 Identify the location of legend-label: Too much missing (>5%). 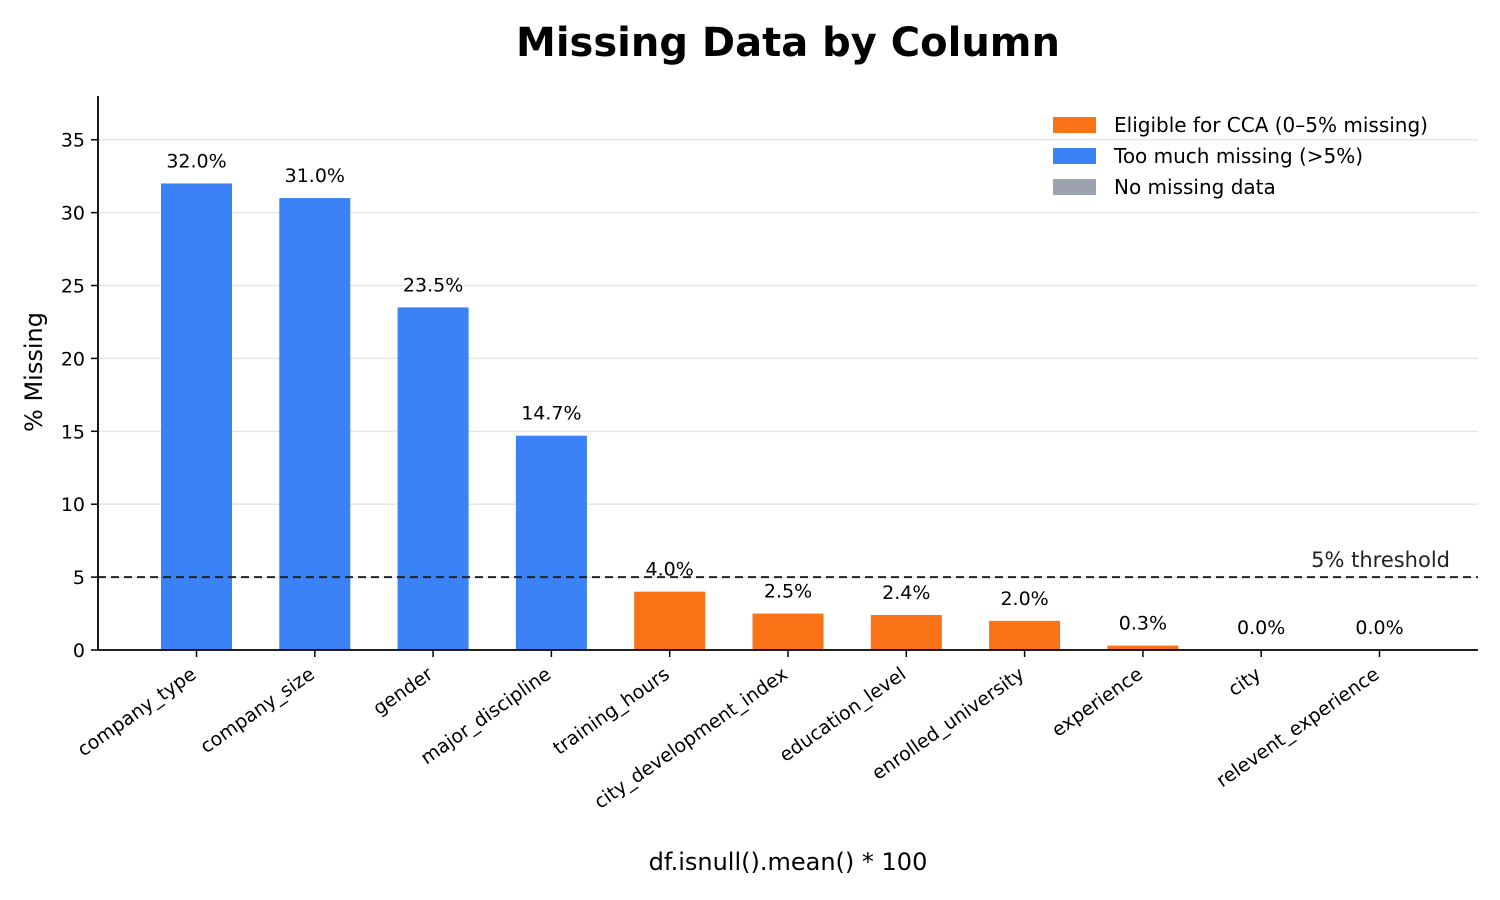
(1238, 156).